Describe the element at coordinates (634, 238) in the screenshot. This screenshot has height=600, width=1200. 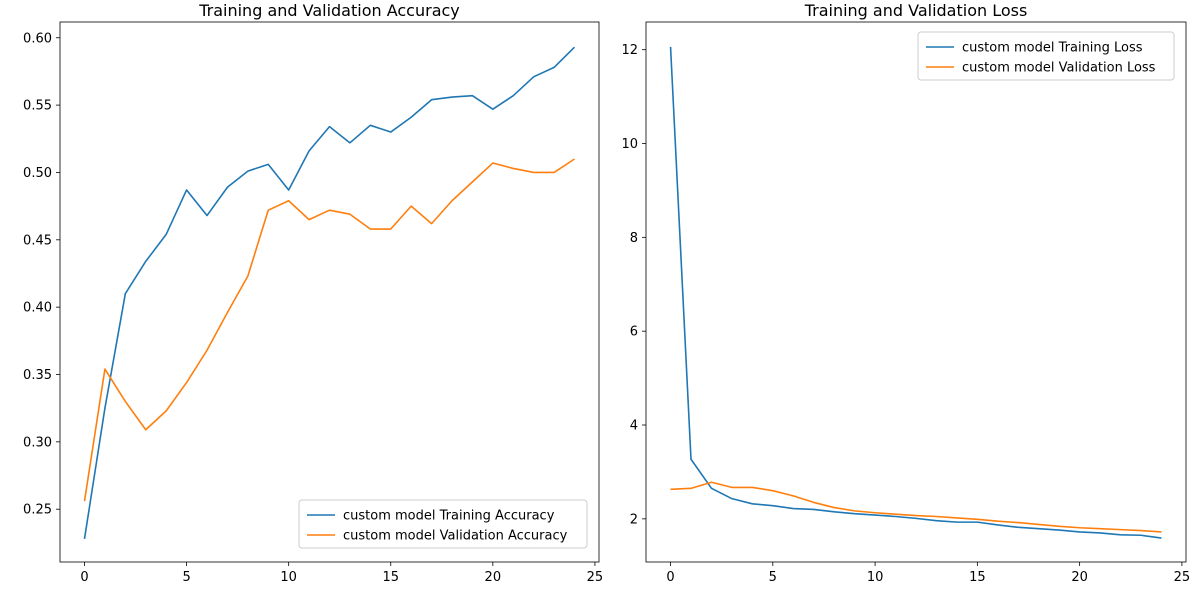
I see `y-tick-label: 8` at that location.